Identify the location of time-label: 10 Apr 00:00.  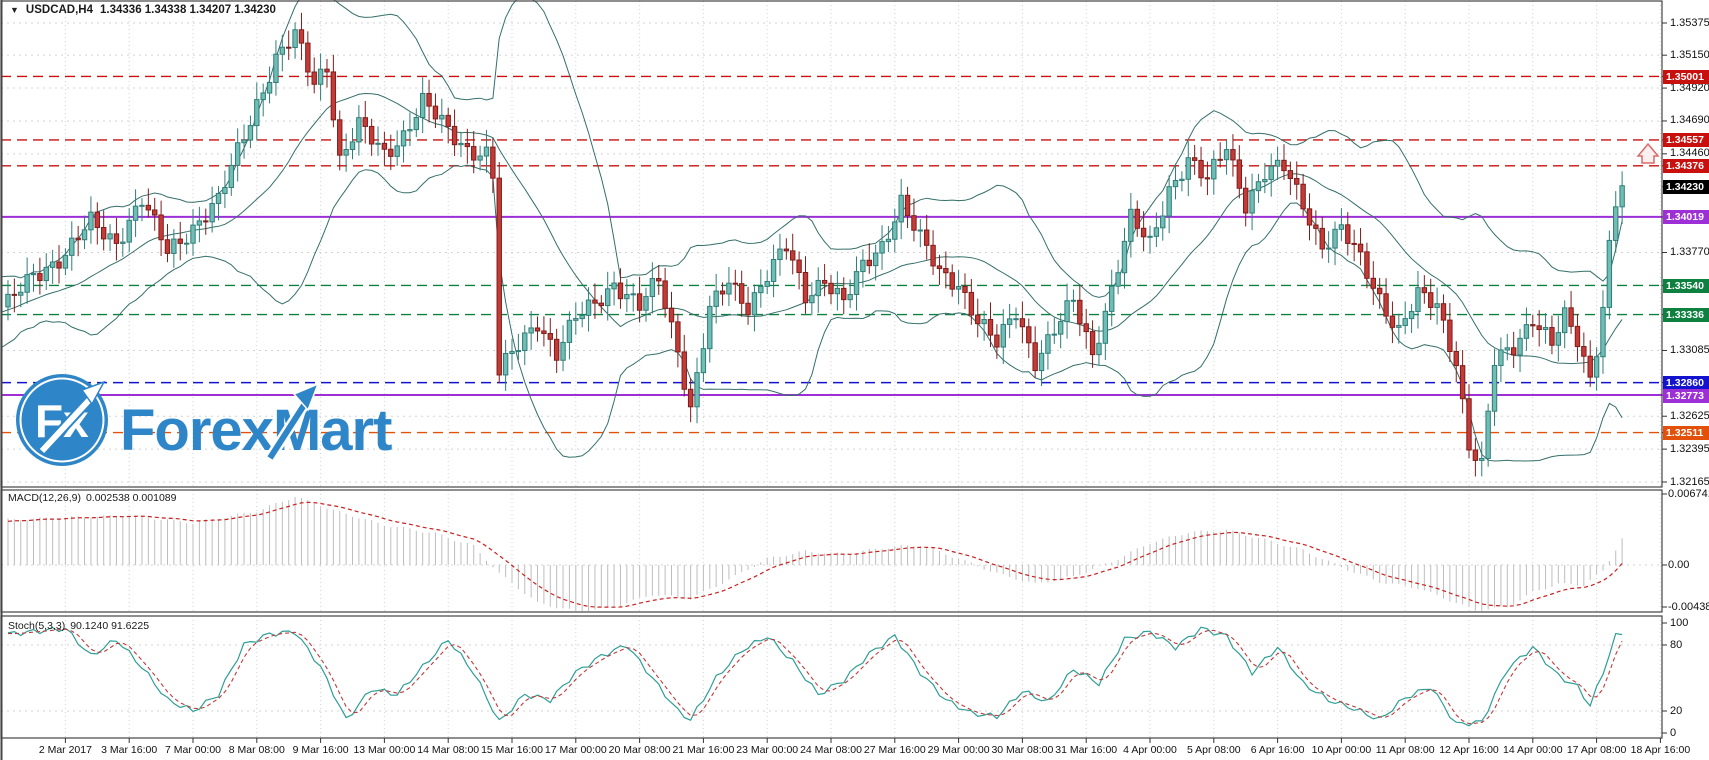
(1341, 750).